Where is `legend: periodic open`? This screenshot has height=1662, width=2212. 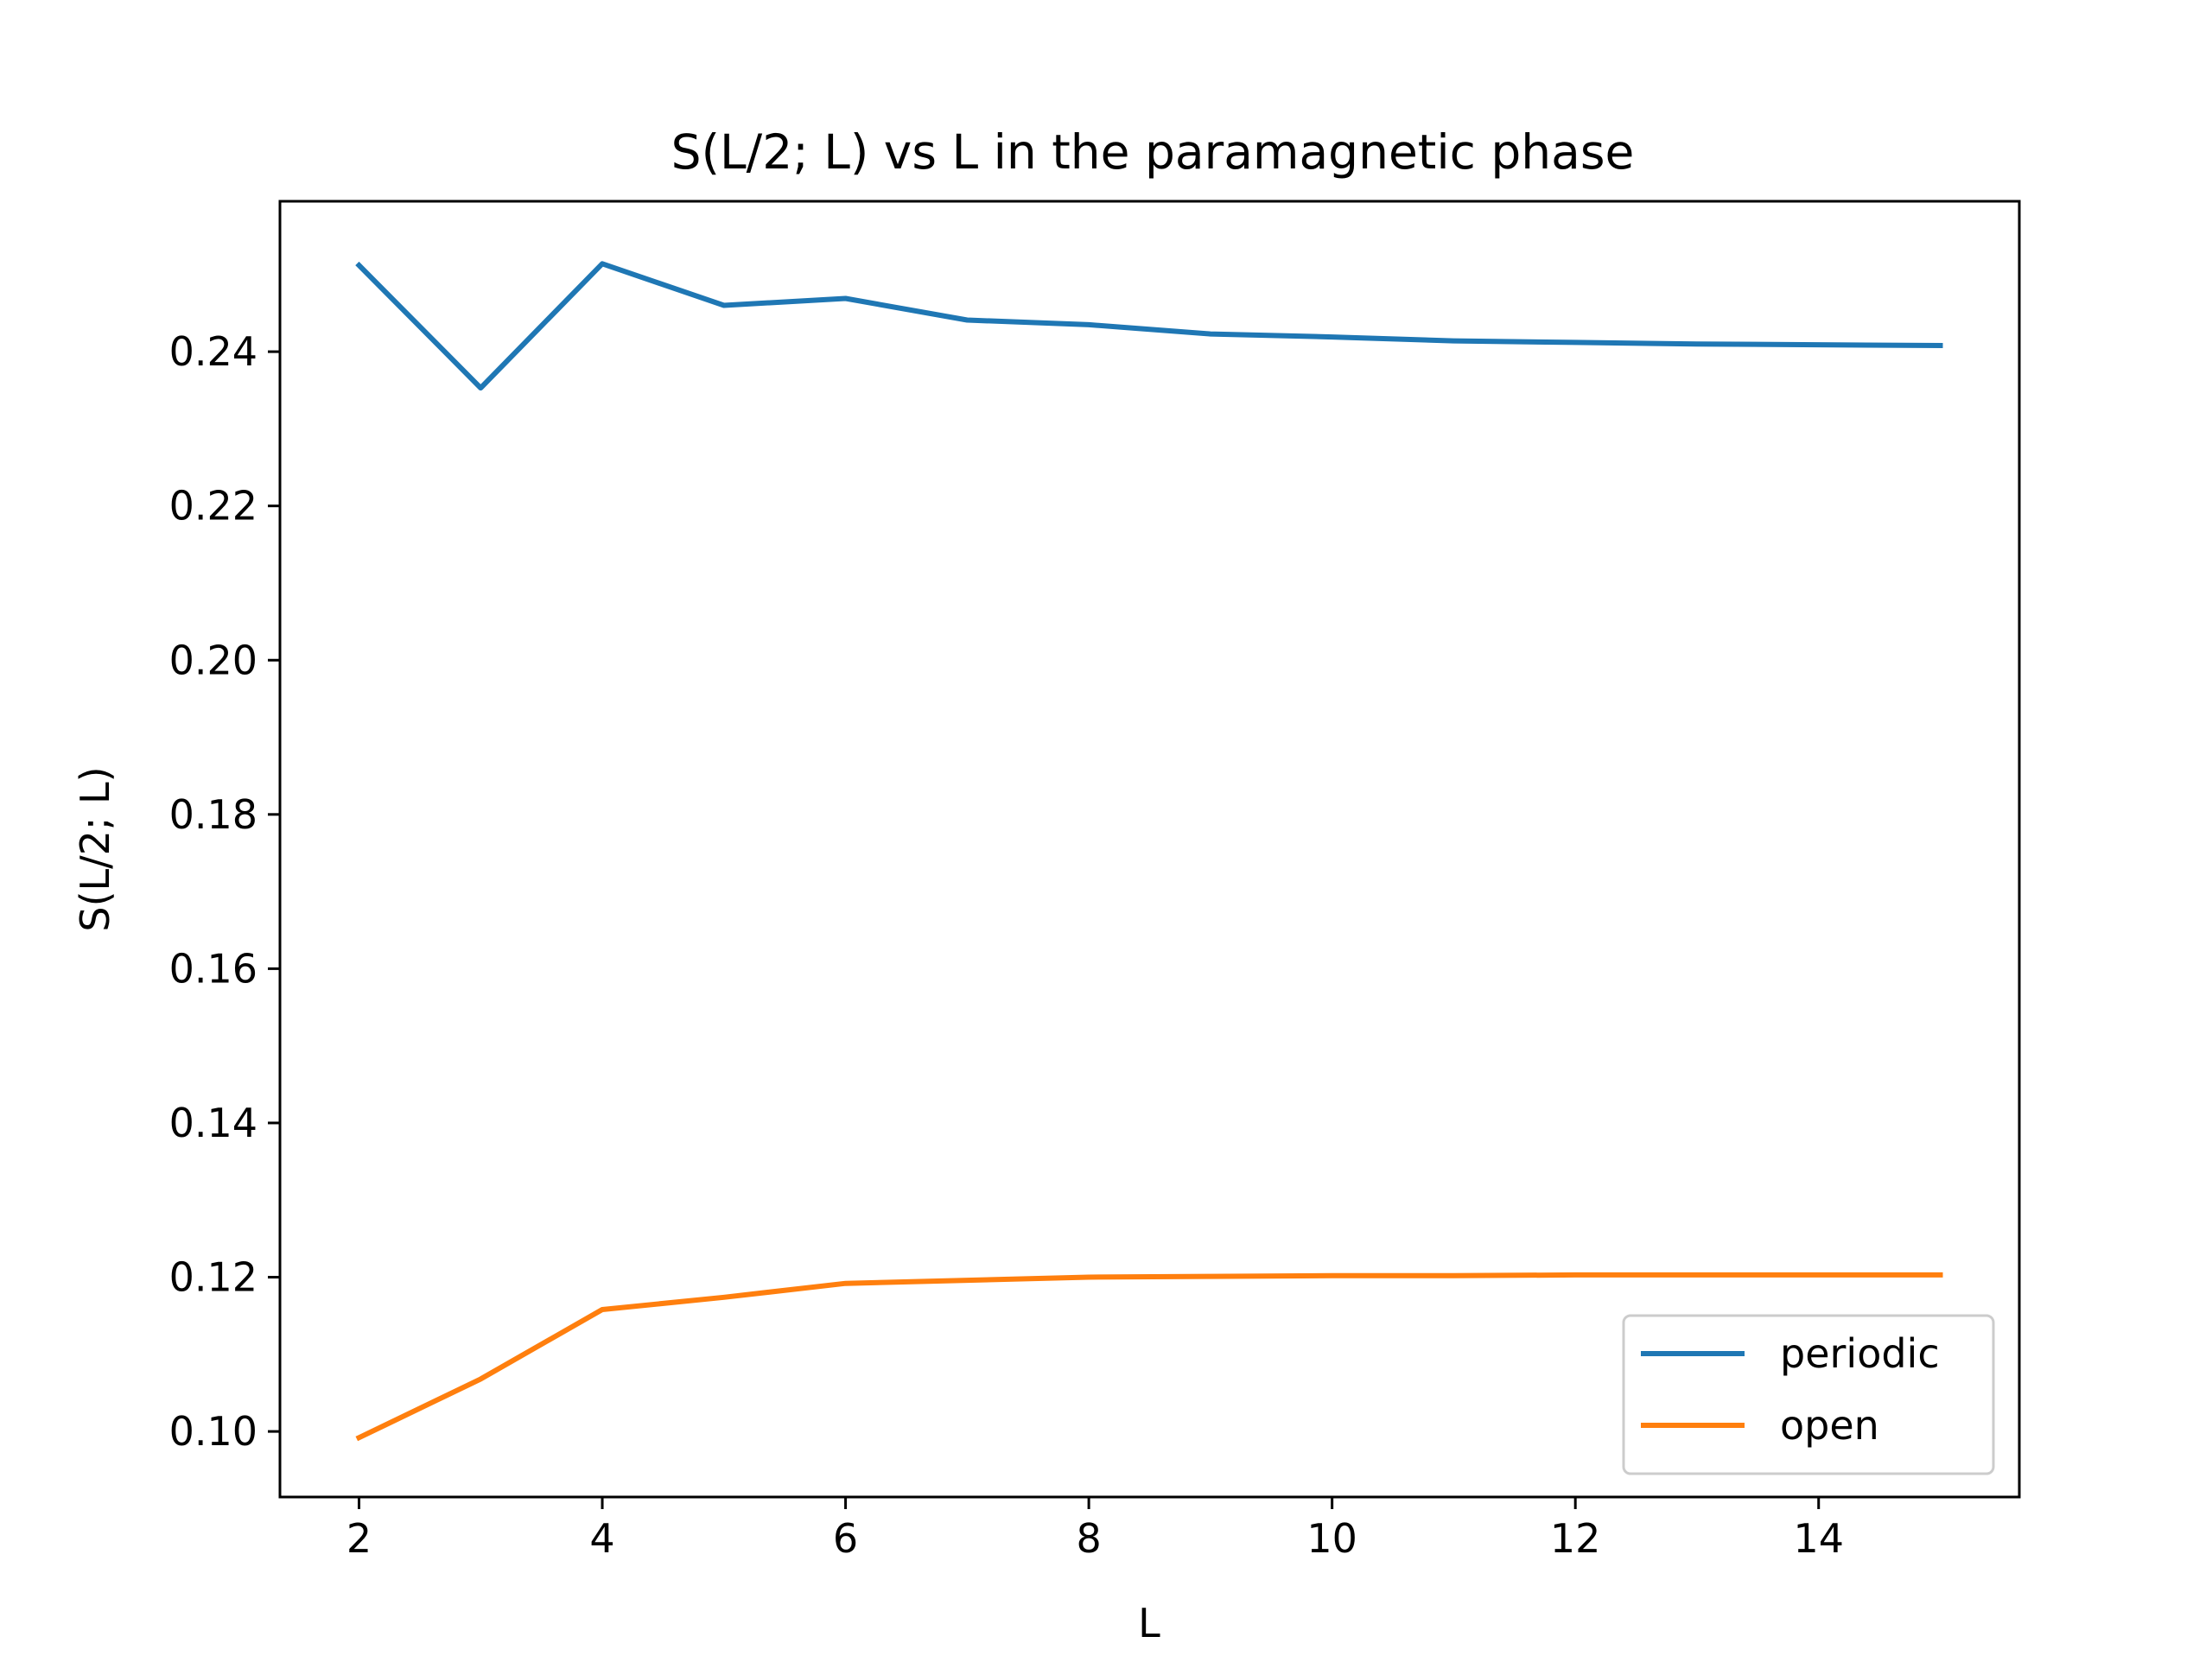
legend: periodic open is located at coordinates (1808, 1394).